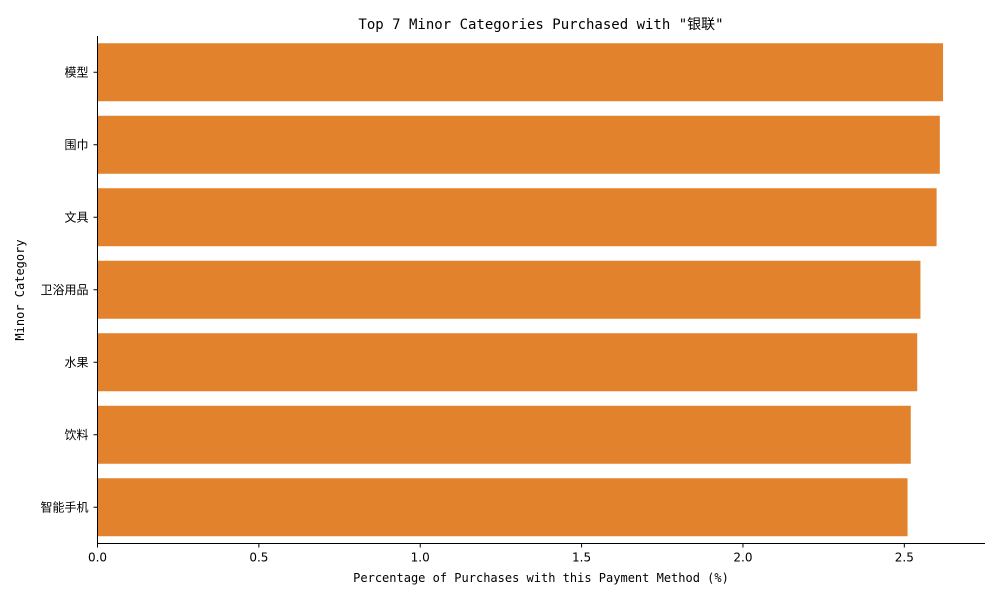 The width and height of the screenshot is (1000, 600). What do you see at coordinates (76, 435) in the screenshot?
I see `y-tick-label-5: 饮料` at bounding box center [76, 435].